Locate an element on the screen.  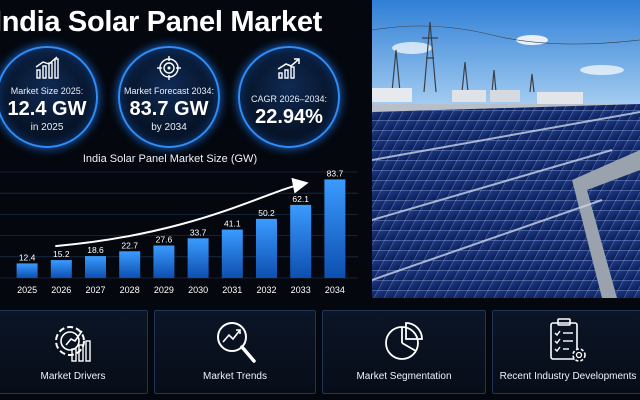
bar-2026 is located at coordinates (61, 269).